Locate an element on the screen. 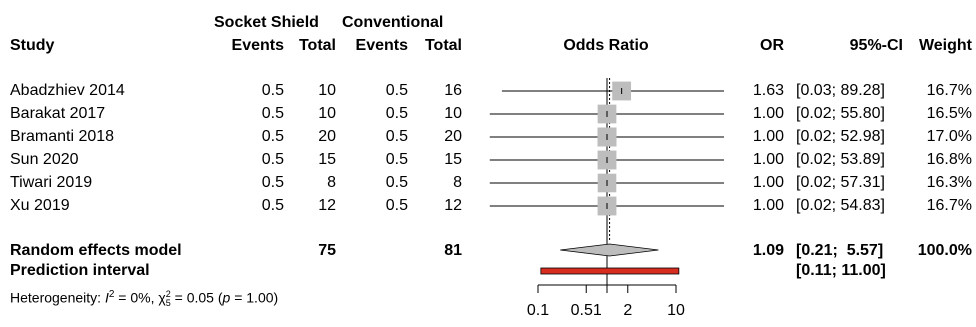 This screenshot has width=976, height=327. study-ci: [0.02; 54.83] is located at coordinates (840, 205).